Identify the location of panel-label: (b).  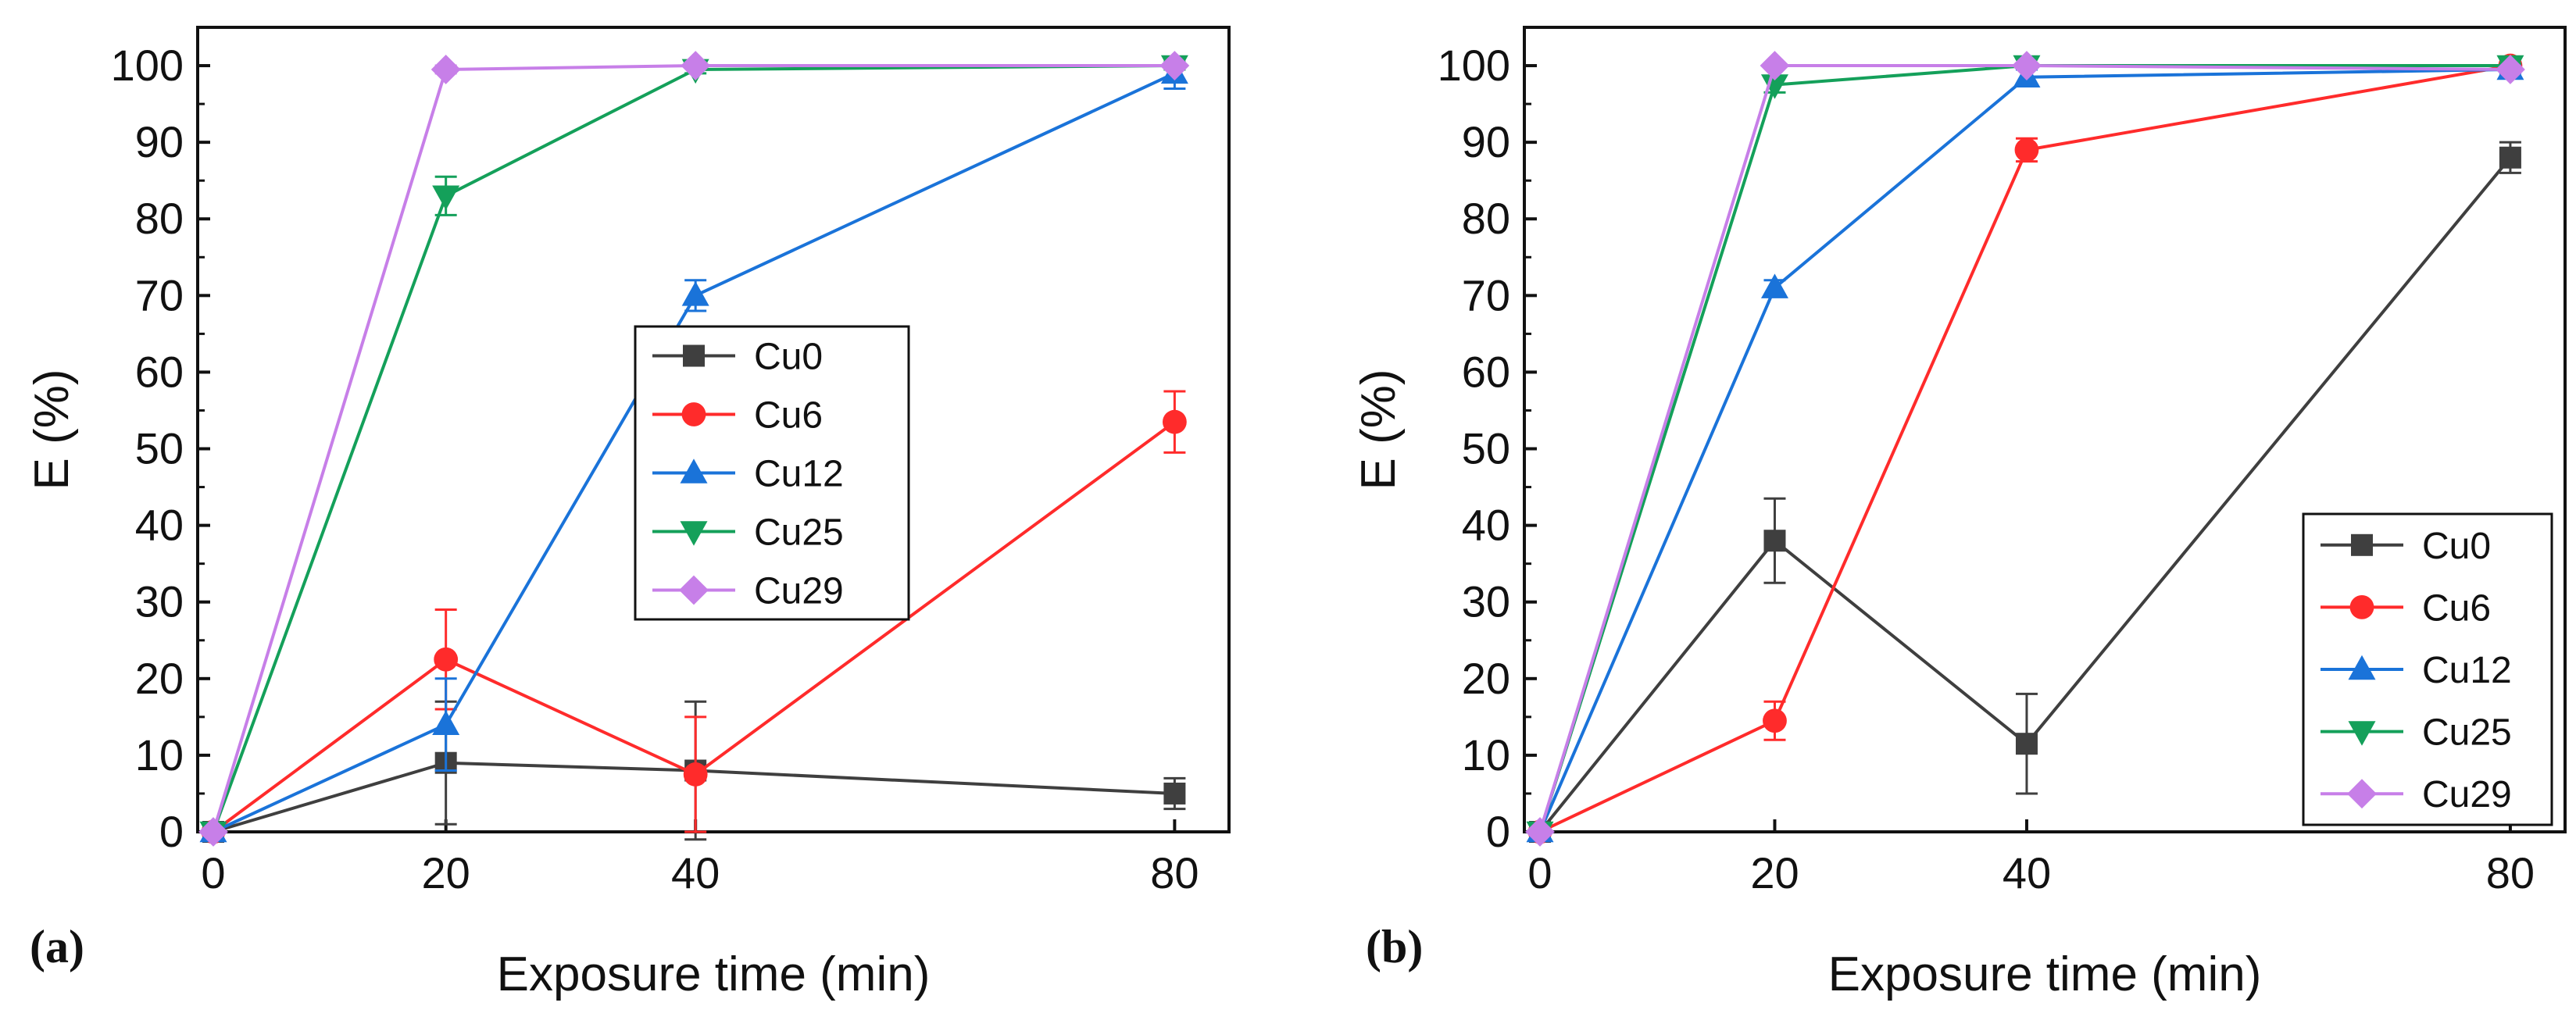
(1394, 946).